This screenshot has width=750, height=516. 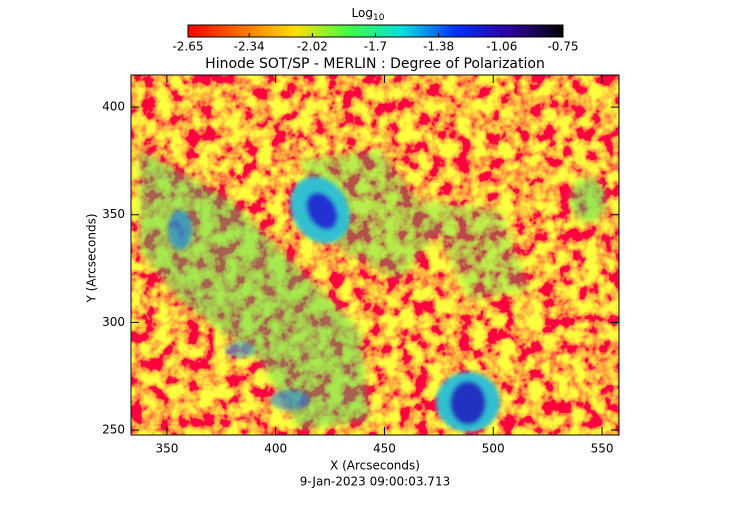 I want to click on colorbar-tick-label: -2.02, so click(x=312, y=47).